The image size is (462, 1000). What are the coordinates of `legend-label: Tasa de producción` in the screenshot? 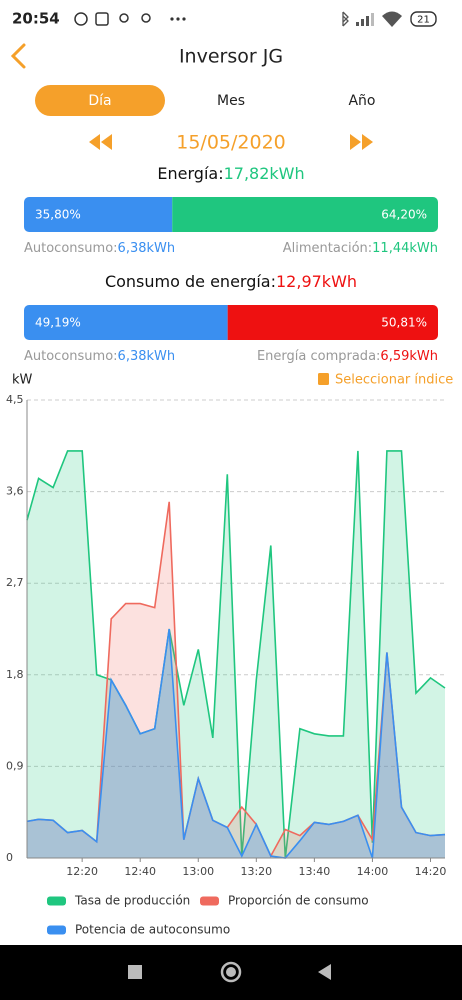 It's located at (132, 901).